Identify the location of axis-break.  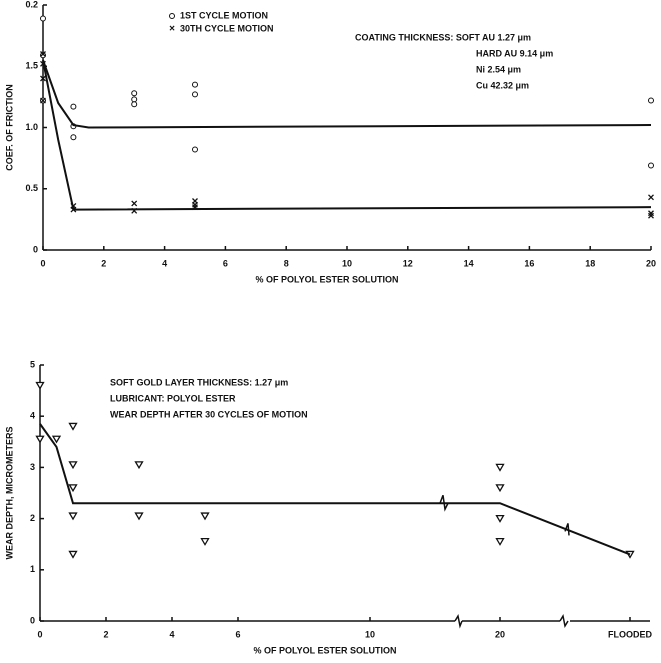
(511, 621).